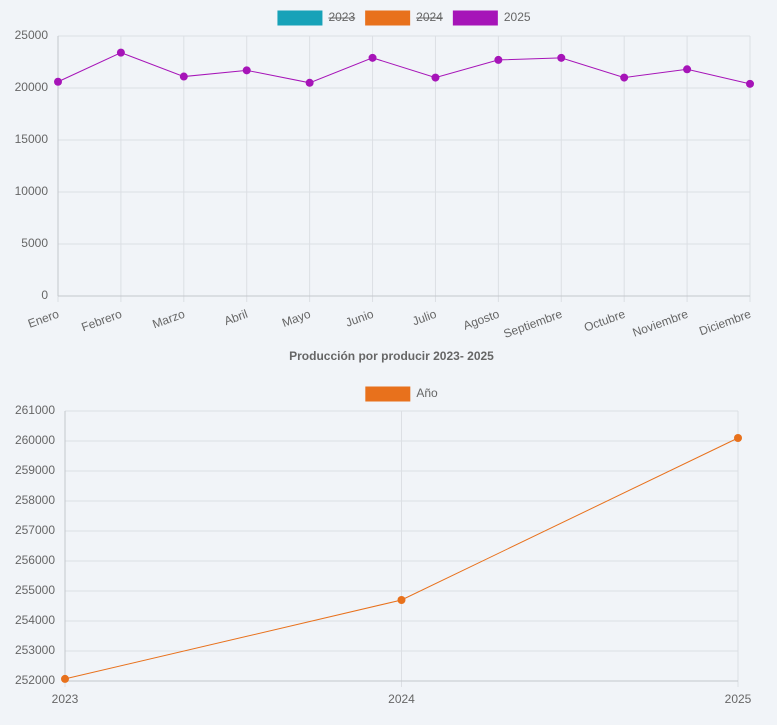  I want to click on x-tick-label: Octubre, so click(604, 321).